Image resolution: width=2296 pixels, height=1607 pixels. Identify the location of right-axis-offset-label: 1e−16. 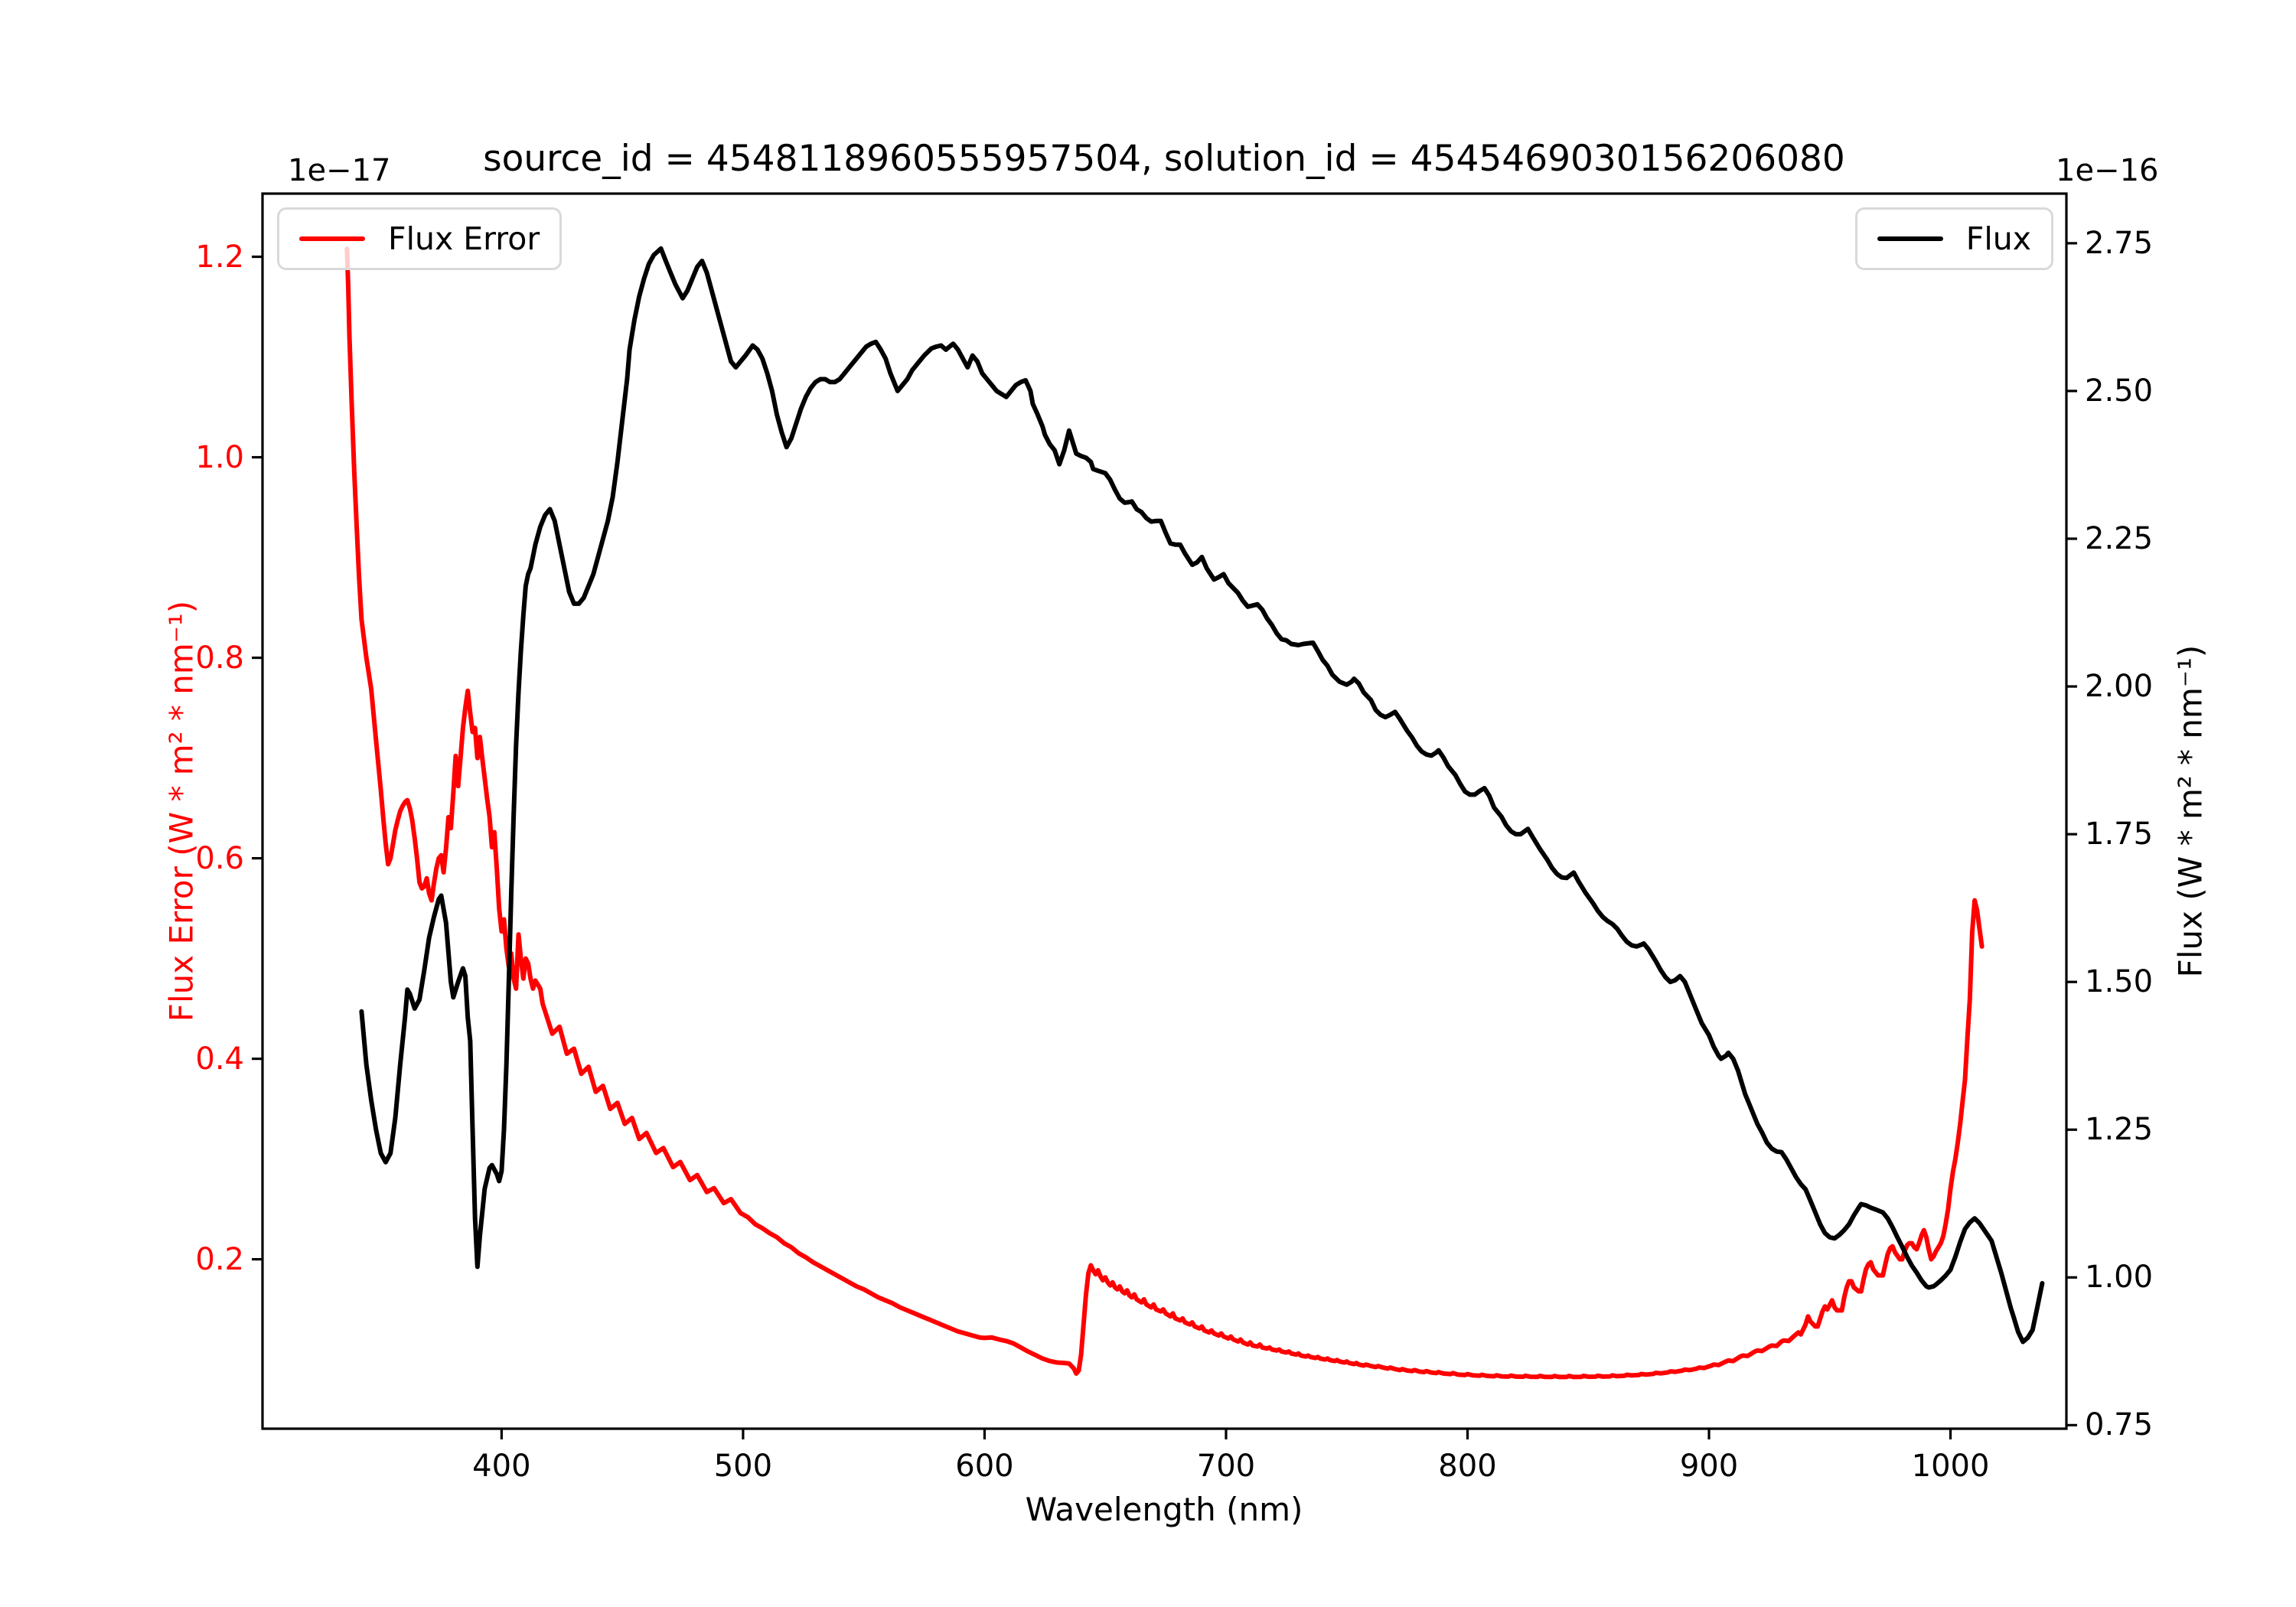
(2107, 170).